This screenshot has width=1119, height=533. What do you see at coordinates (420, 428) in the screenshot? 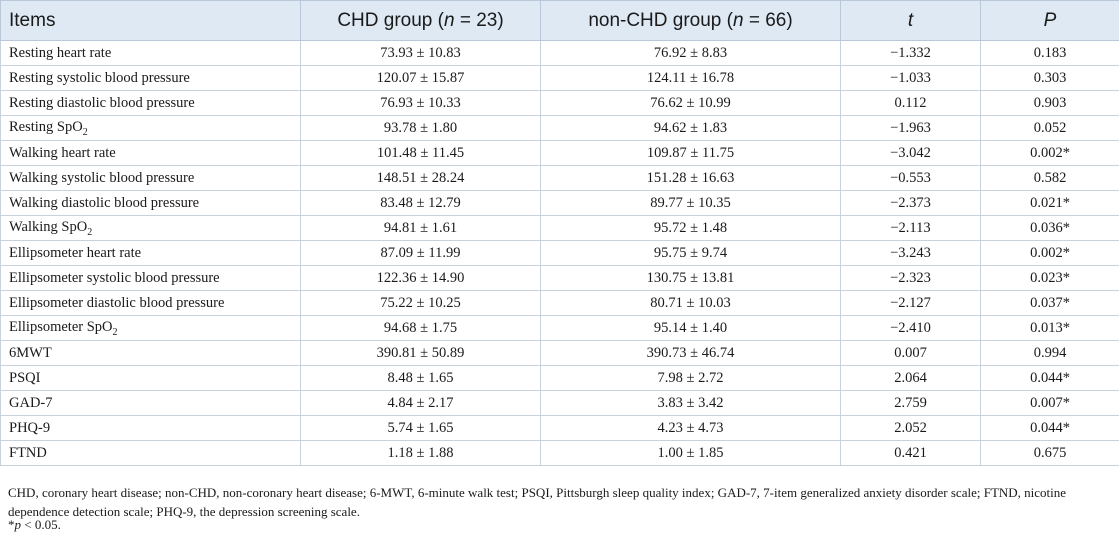
I see `cell-chd: 5.74 ± 1.65` at bounding box center [420, 428].